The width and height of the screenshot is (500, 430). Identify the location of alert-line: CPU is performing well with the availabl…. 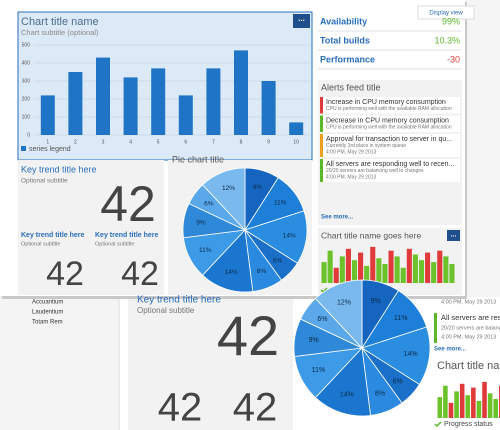
(389, 127).